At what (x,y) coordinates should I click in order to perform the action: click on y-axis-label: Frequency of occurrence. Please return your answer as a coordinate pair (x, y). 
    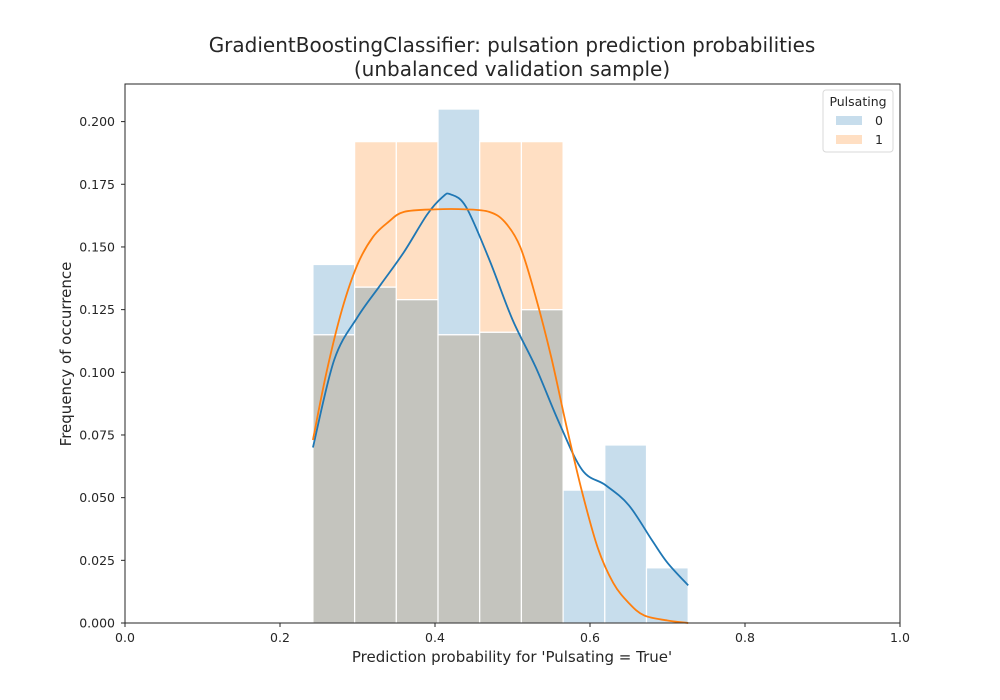
    Looking at the image, I should click on (66, 354).